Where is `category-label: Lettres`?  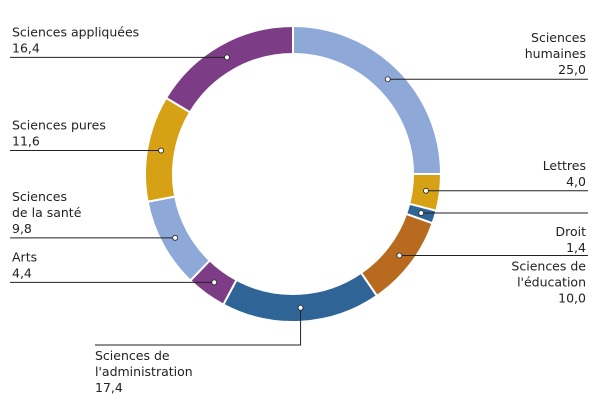 category-label: Lettres is located at coordinates (564, 165).